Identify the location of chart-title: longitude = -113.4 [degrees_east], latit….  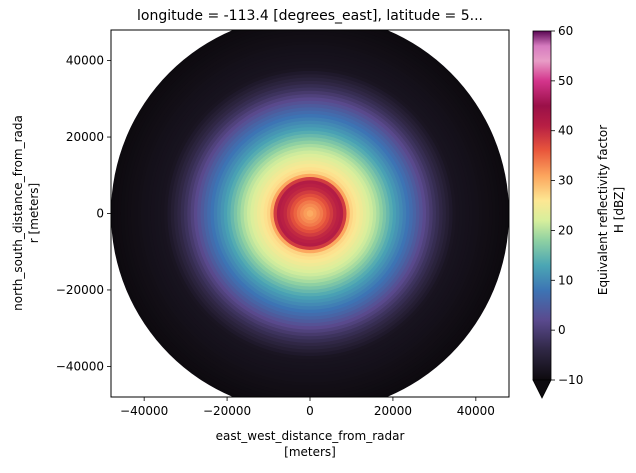
(310, 16).